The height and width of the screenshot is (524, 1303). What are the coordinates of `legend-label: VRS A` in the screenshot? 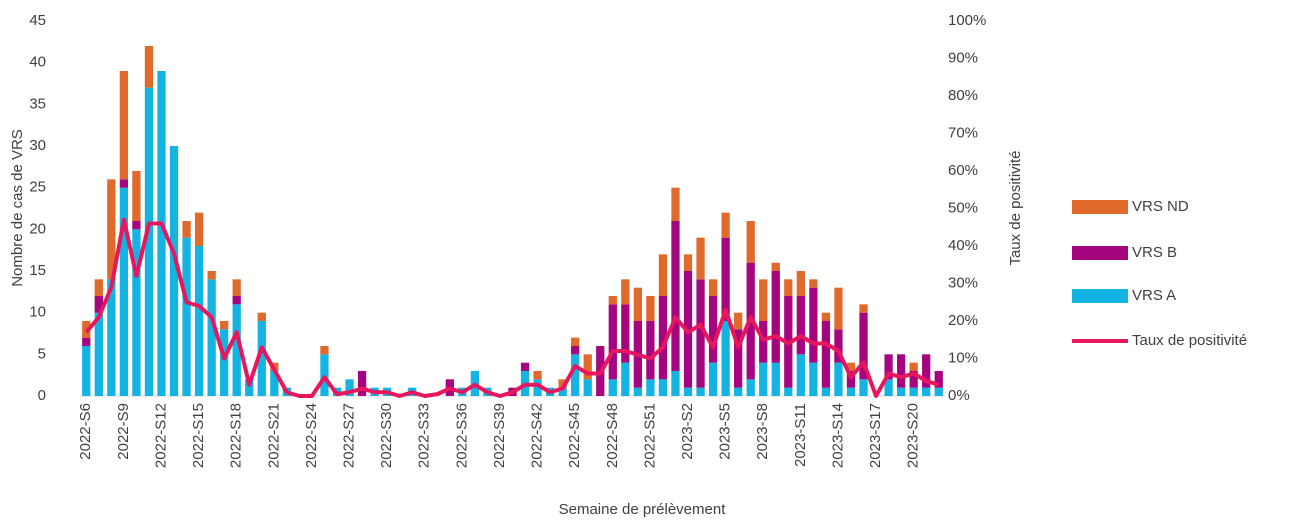 It's located at (1154, 295).